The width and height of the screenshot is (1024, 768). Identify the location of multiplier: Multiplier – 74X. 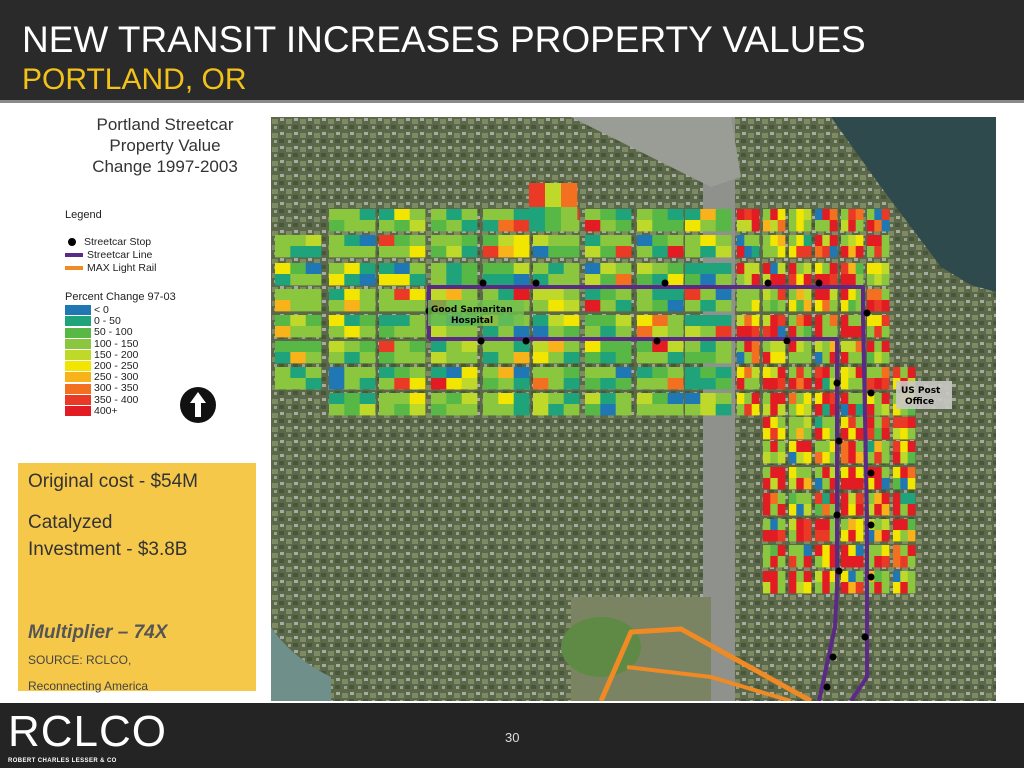
(98, 632).